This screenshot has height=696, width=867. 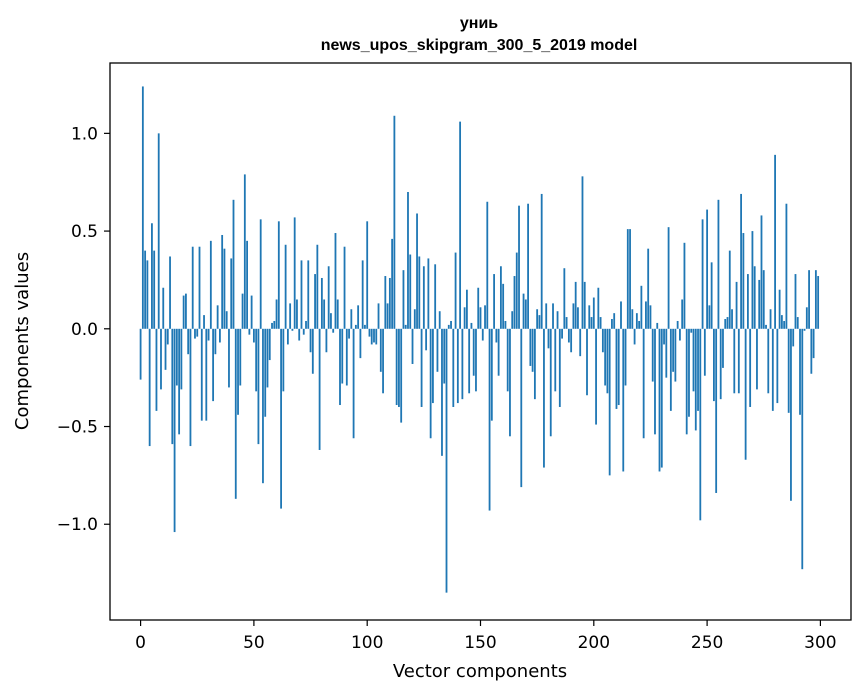 I want to click on x-tick-label: 300, so click(x=820, y=643).